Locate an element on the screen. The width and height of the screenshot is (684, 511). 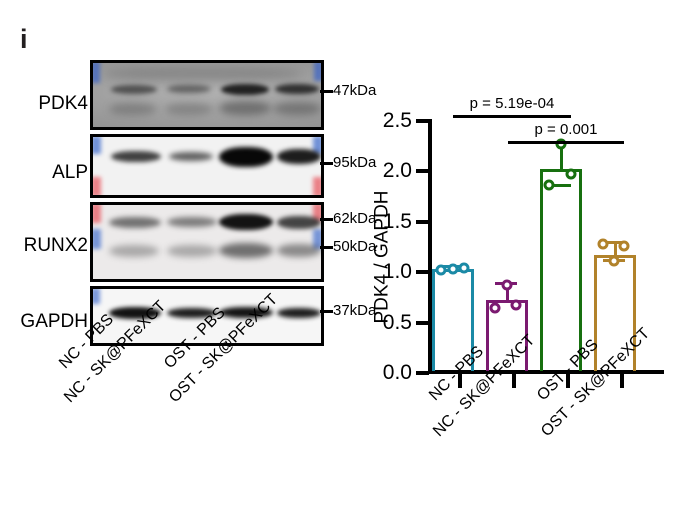
blot-panel-pdk4 is located at coordinates (207, 95).